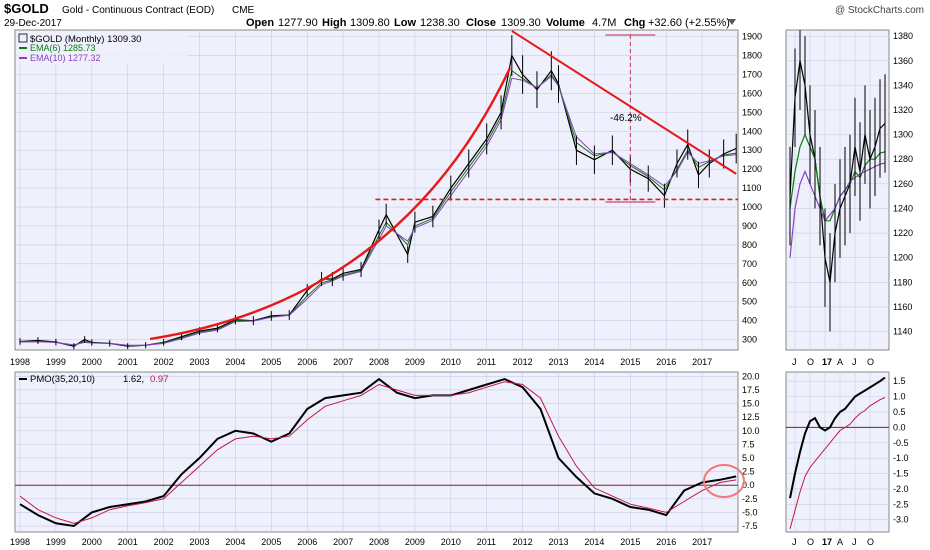  I want to click on pmo-tick-label: -5.0, so click(750, 512).